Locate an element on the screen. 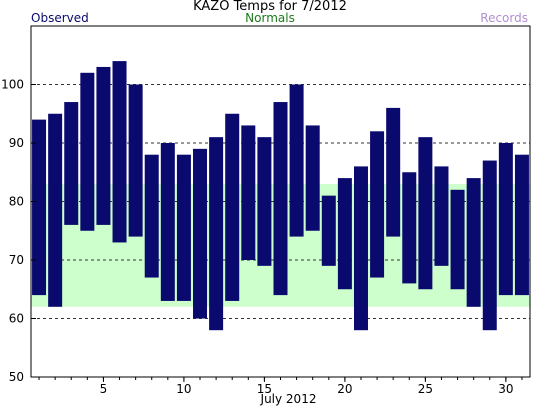 The width and height of the screenshot is (540, 406). y-tick-label-60: 60 is located at coordinates (16, 319).